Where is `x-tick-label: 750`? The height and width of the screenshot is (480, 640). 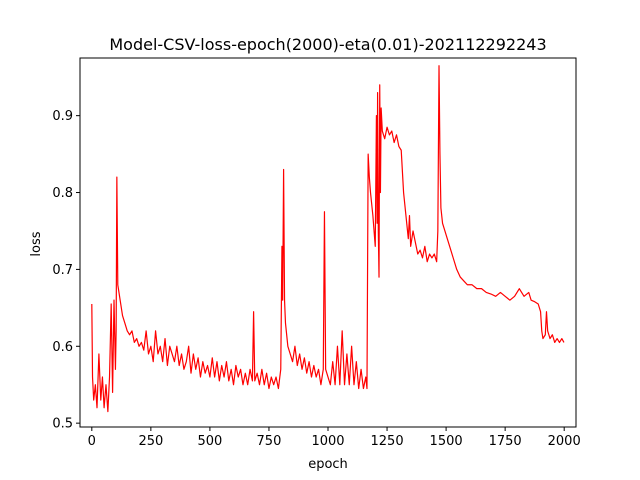 x-tick-label: 750 is located at coordinates (269, 441).